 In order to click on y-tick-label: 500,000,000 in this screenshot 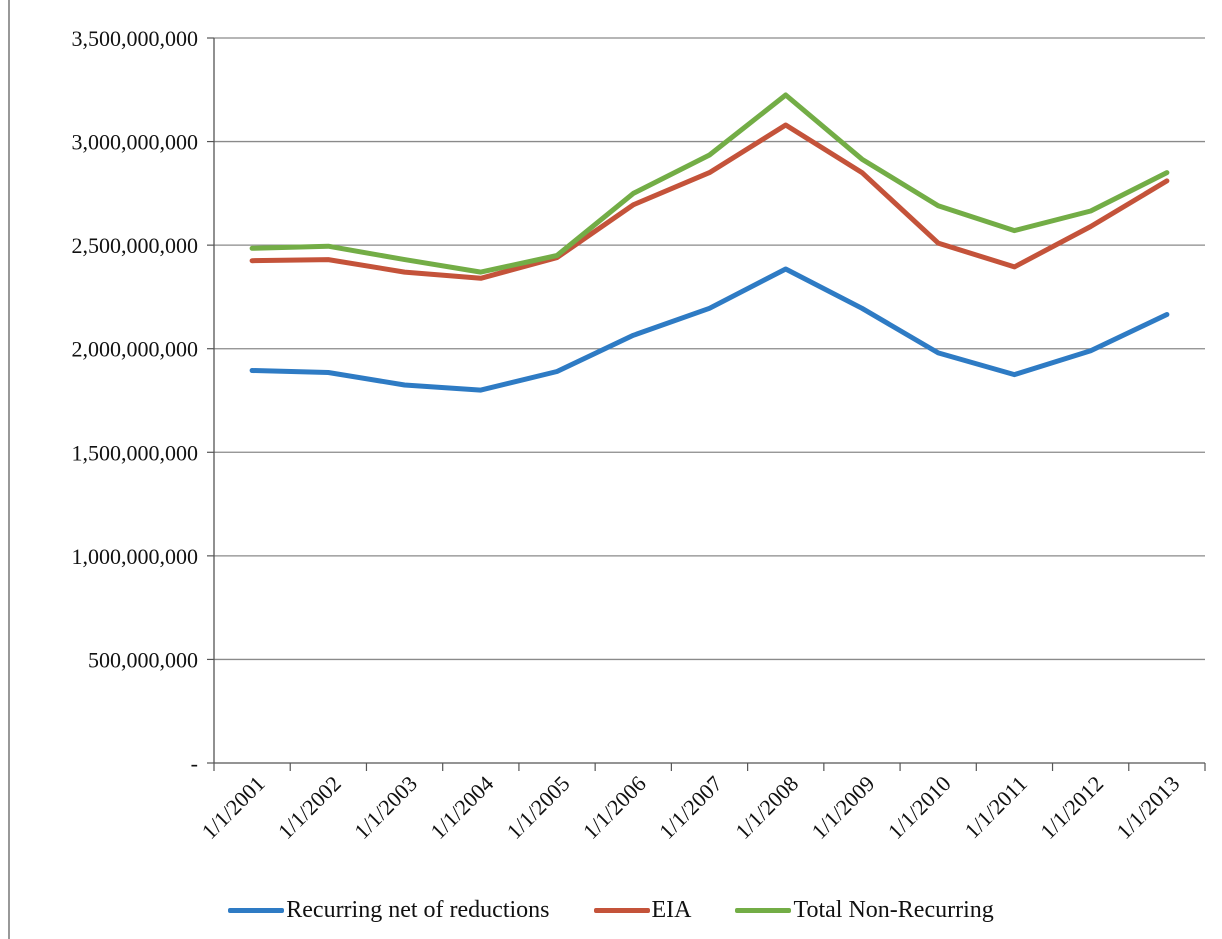, I will do `click(143, 659)`.